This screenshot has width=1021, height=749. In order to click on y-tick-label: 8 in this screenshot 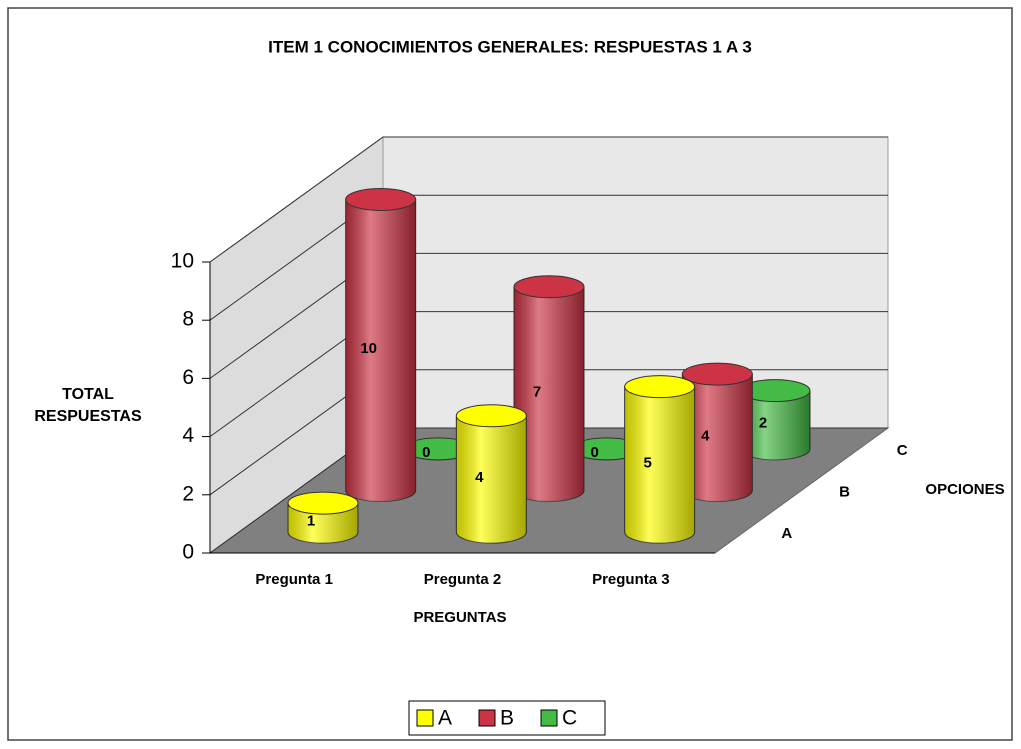, I will do `click(188, 319)`.